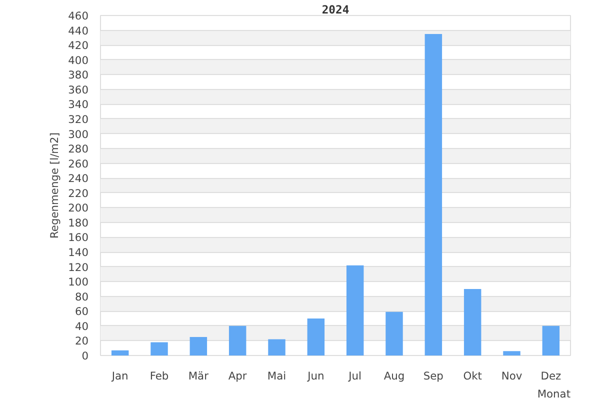 The width and height of the screenshot is (600, 400). What do you see at coordinates (433, 376) in the screenshot?
I see `x-tick-label: Sep` at bounding box center [433, 376].